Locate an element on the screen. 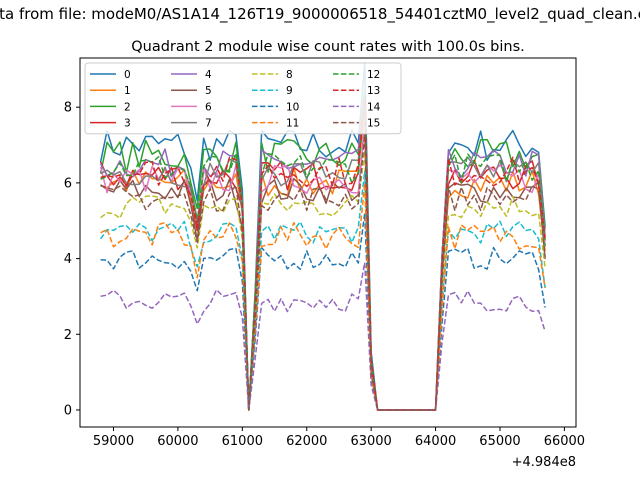 This screenshot has width=640, height=480. y-tick-label: 2 is located at coordinates (68, 335).